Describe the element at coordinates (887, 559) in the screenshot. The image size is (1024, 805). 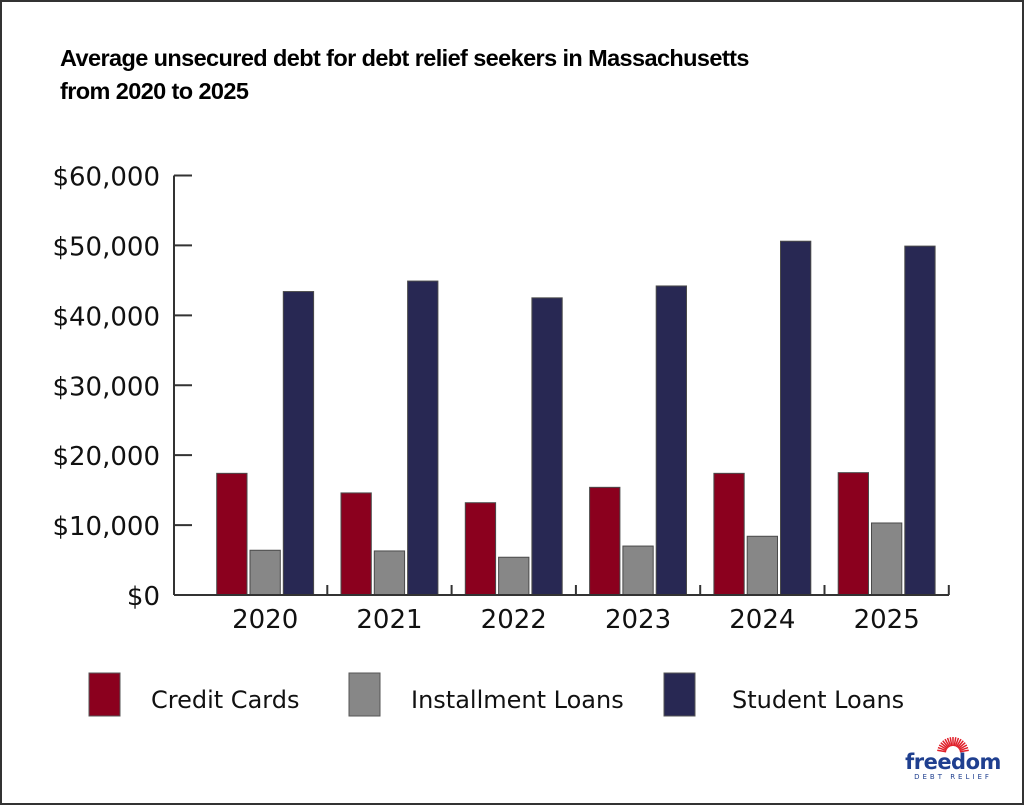
I see `bar-installment-loans-2025` at that location.